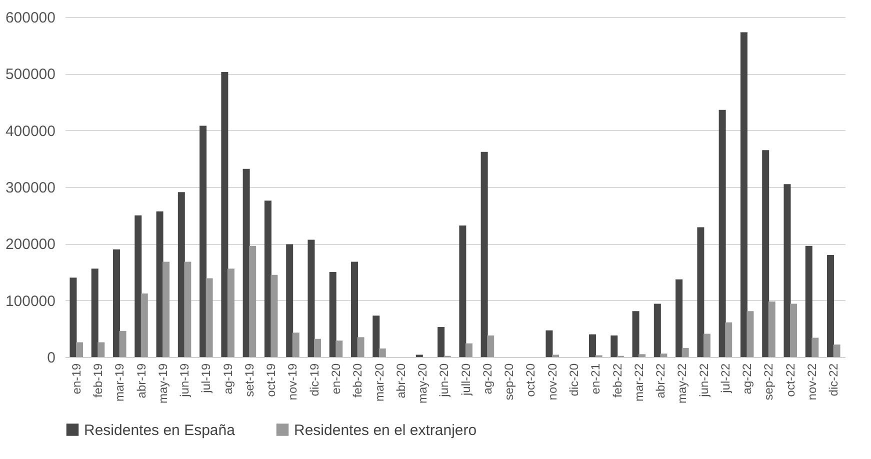 Image resolution: width=871 pixels, height=459 pixels. Describe the element at coordinates (30, 301) in the screenshot. I see `y-tick-label: 100000` at that location.